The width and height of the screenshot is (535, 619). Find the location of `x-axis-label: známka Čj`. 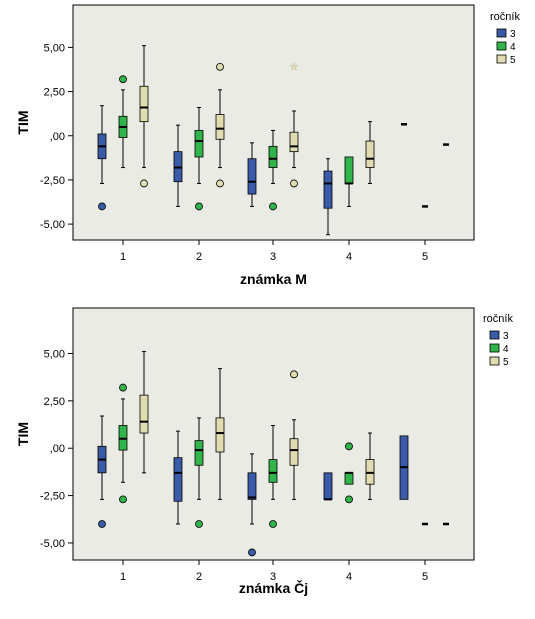

x-axis-label: známka Čj is located at coordinates (273, 587).